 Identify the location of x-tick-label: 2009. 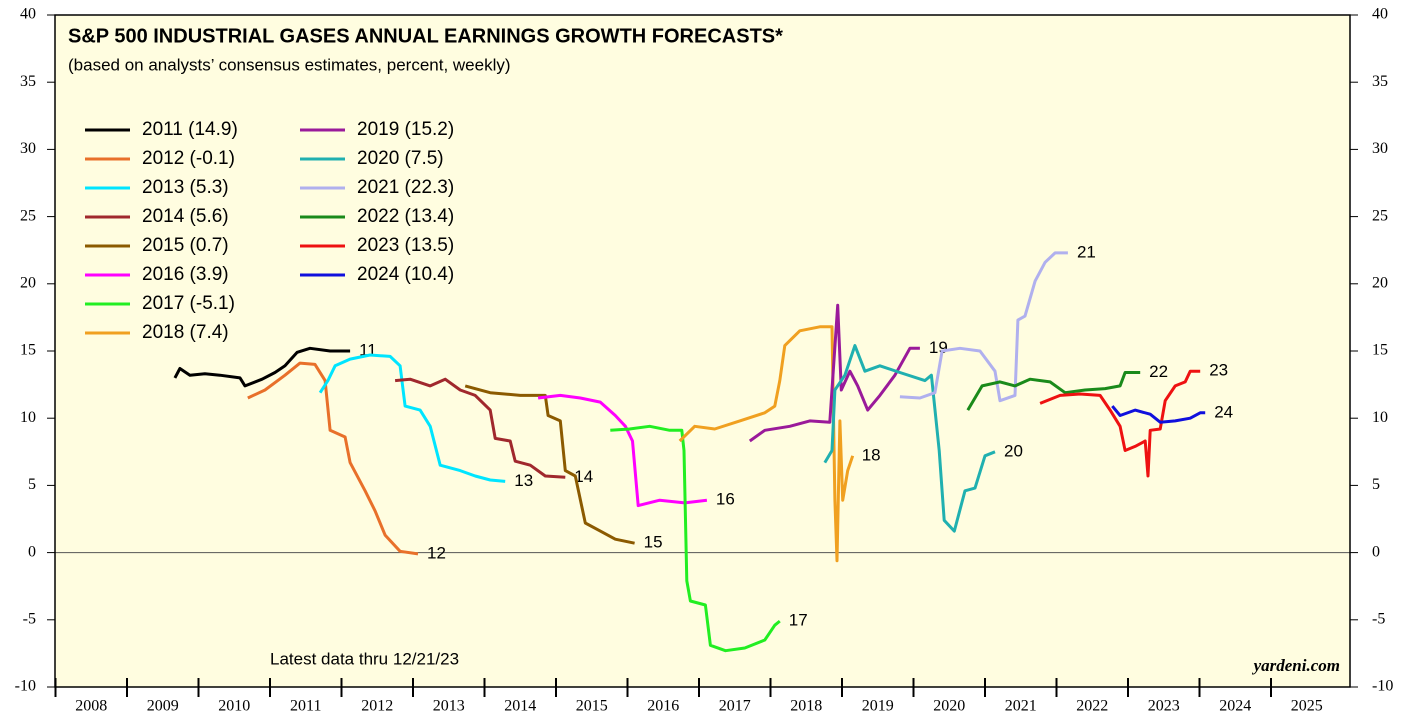
(163, 706).